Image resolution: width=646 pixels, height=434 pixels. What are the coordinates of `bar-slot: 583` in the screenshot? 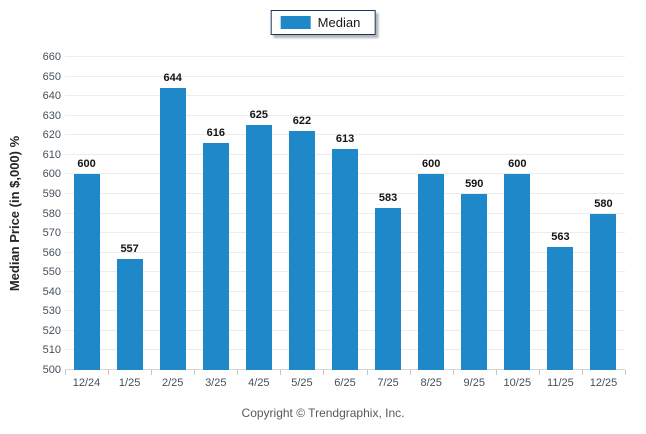 It's located at (388, 213).